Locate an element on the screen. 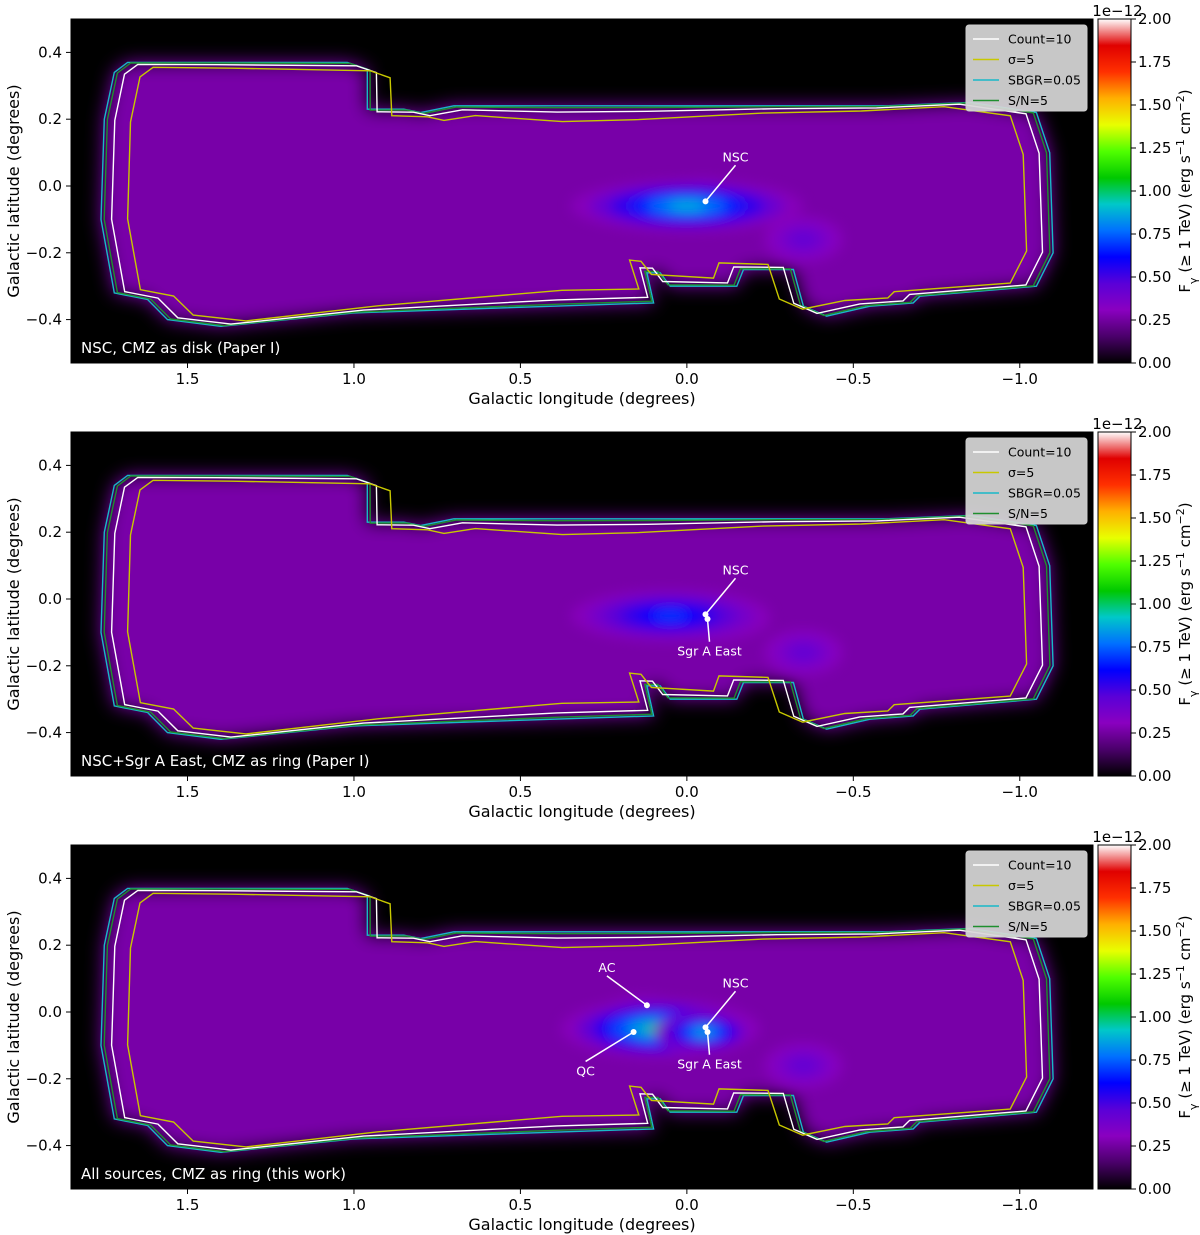 This screenshot has width=1200, height=1235. colorbar-label-part: γ is located at coordinates (1193, 1106).